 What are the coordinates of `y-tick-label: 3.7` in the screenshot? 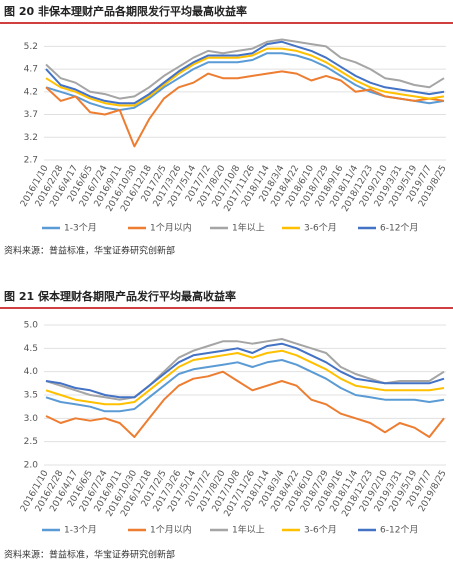 It's located at (31, 115).